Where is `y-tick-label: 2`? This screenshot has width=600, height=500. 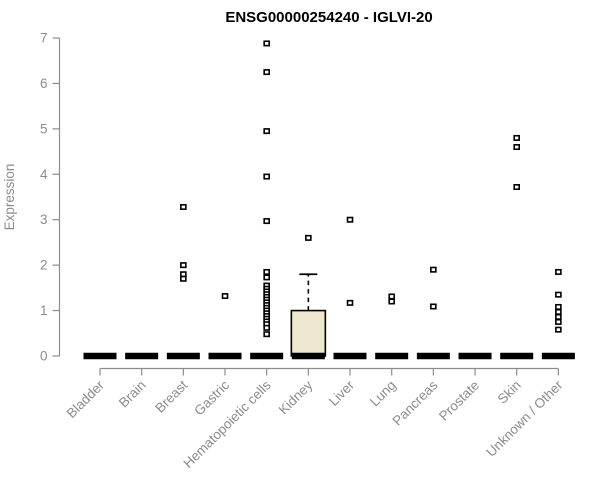
y-tick-label: 2 is located at coordinates (44, 265).